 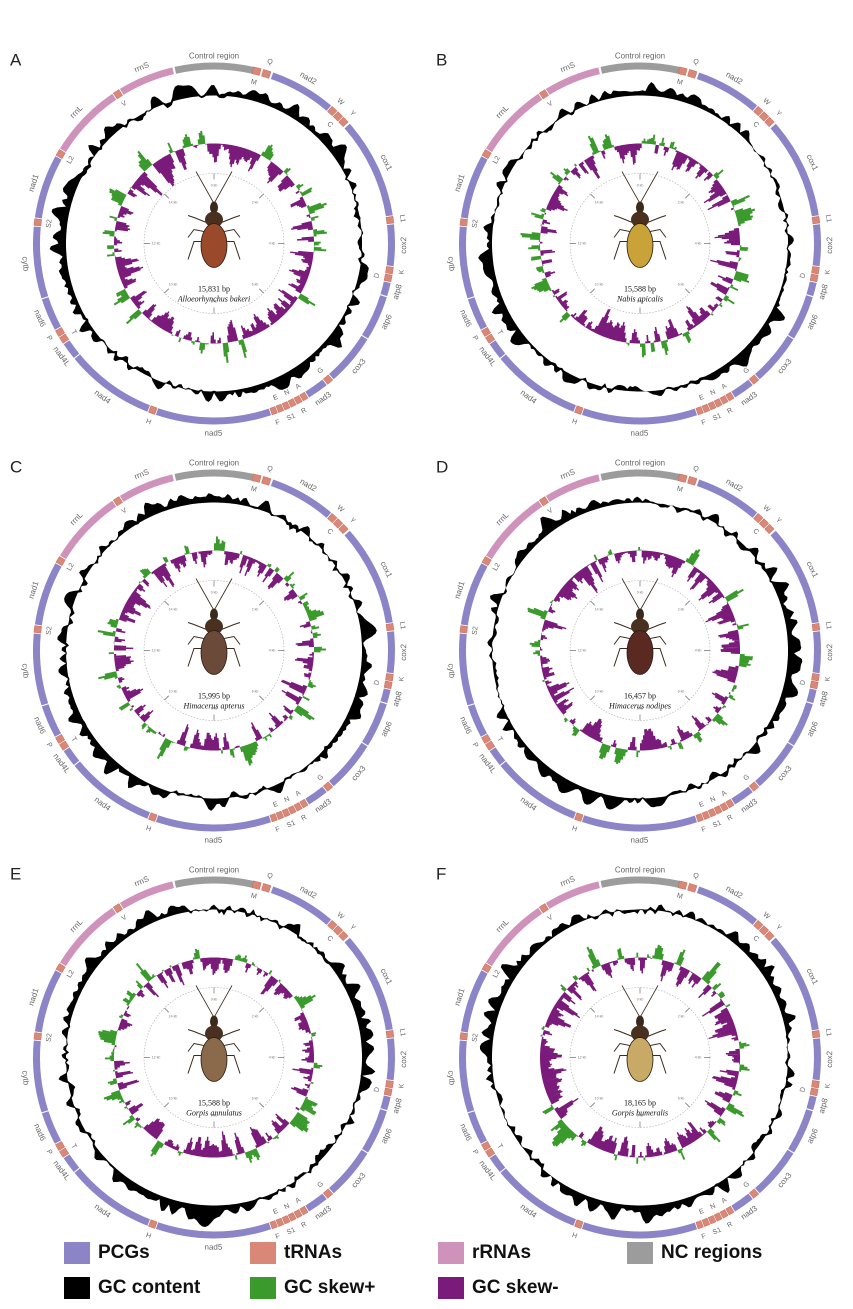 What do you see at coordinates (397, 292) in the screenshot?
I see `gene-label-atp8: atp8` at bounding box center [397, 292].